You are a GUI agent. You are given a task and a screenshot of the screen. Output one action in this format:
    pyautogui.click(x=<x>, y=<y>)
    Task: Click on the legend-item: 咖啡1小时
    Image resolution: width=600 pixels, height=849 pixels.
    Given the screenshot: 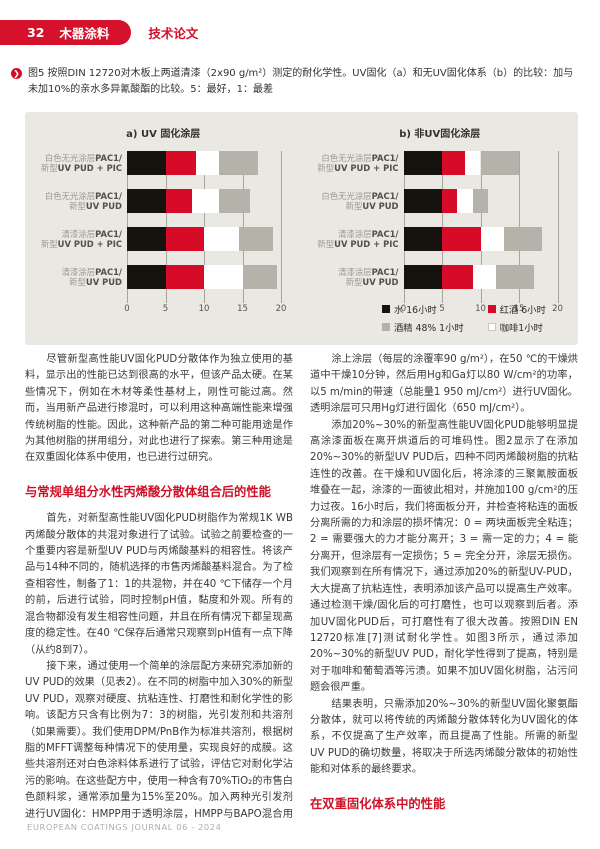 What is the action you would take?
    pyautogui.click(x=516, y=327)
    